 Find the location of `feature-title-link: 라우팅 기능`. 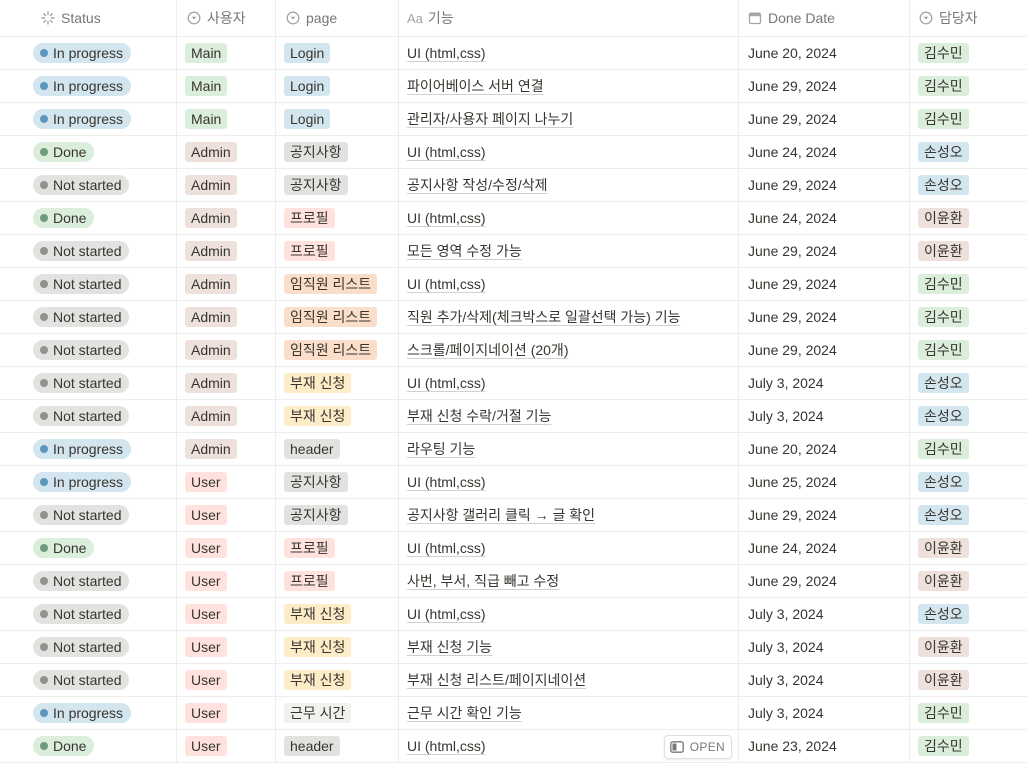

feature-title-link: 라우팅 기능 is located at coordinates (441, 449).